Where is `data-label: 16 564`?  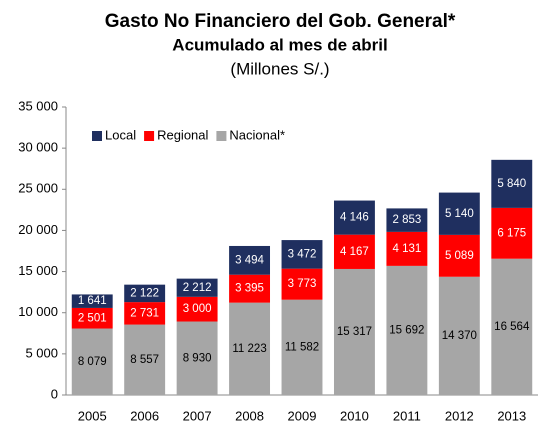
data-label: 16 564 is located at coordinates (512, 327).